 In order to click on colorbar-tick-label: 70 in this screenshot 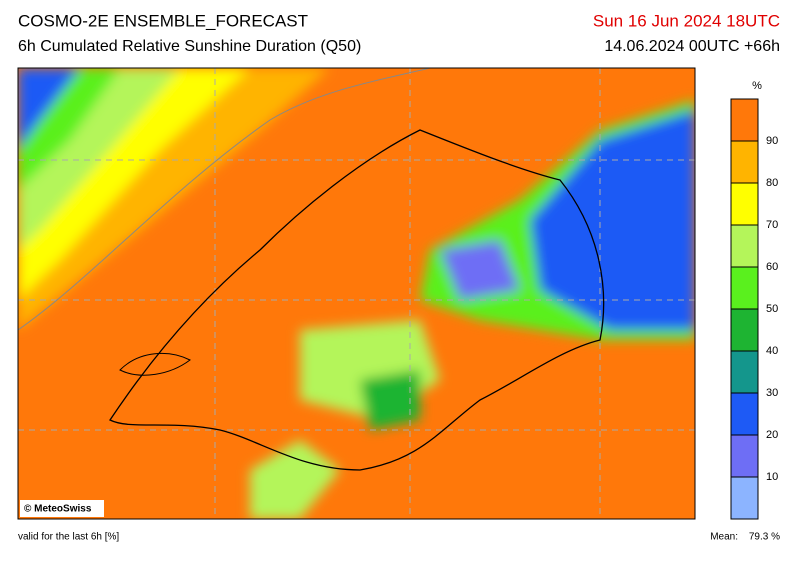, I will do `click(772, 225)`.